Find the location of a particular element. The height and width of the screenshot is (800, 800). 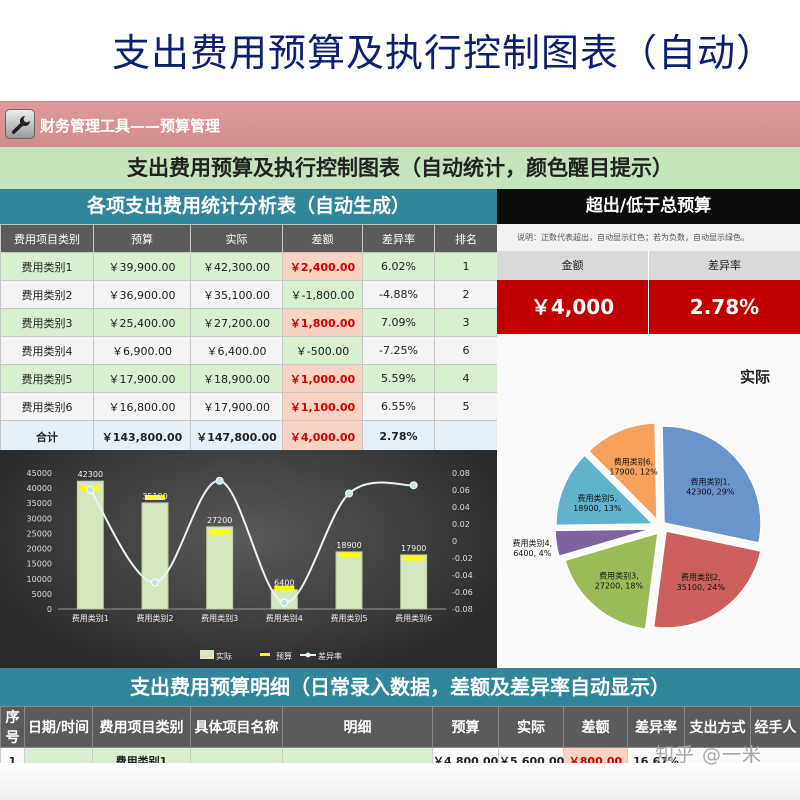

detail-section-header: 支出费用预算明细（日常录入数据，差额及差异率自动显示） is located at coordinates (400, 687).